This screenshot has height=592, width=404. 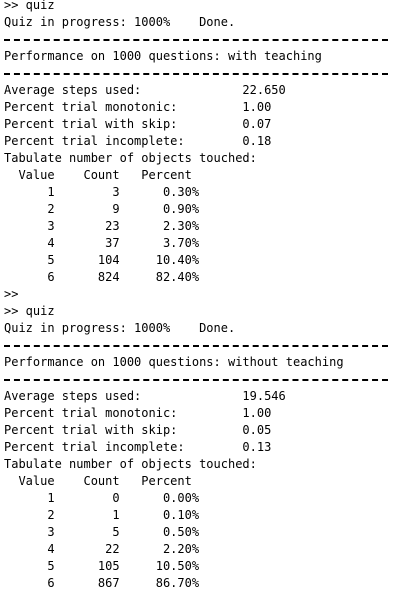 I want to click on terminal-line: 1 0 0.00%, so click(x=204, y=498).